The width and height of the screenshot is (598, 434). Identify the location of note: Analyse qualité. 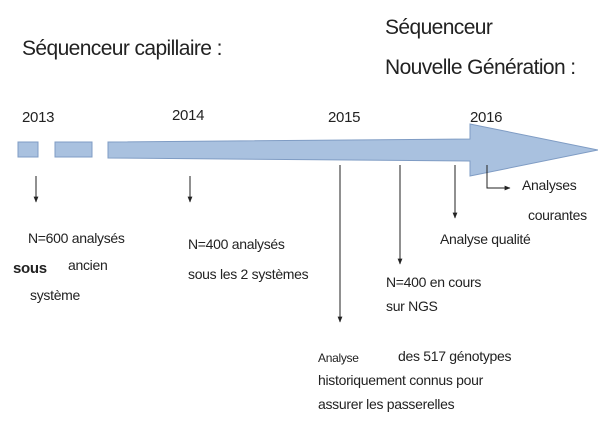
(485, 239).